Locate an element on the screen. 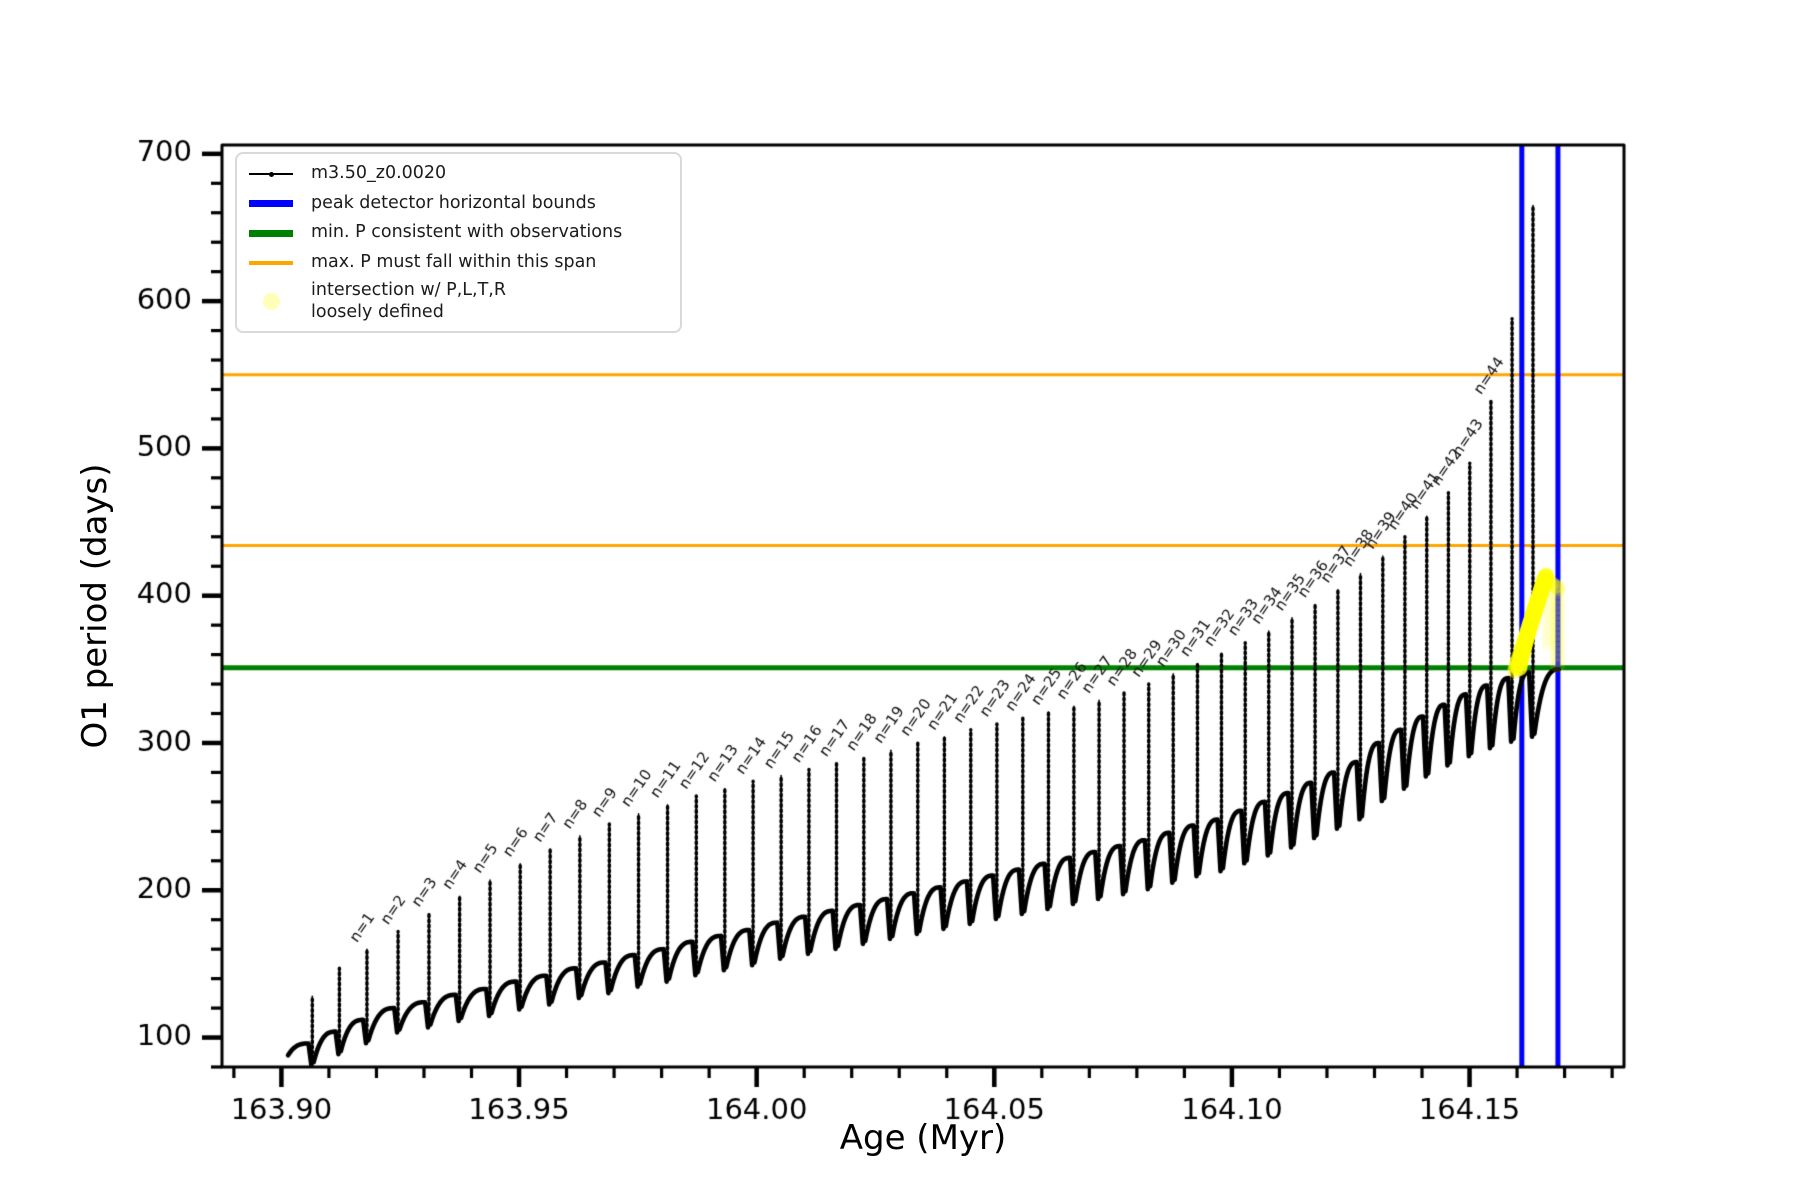  legend-item-max-p: max. P must fall within this span is located at coordinates (457, 263).